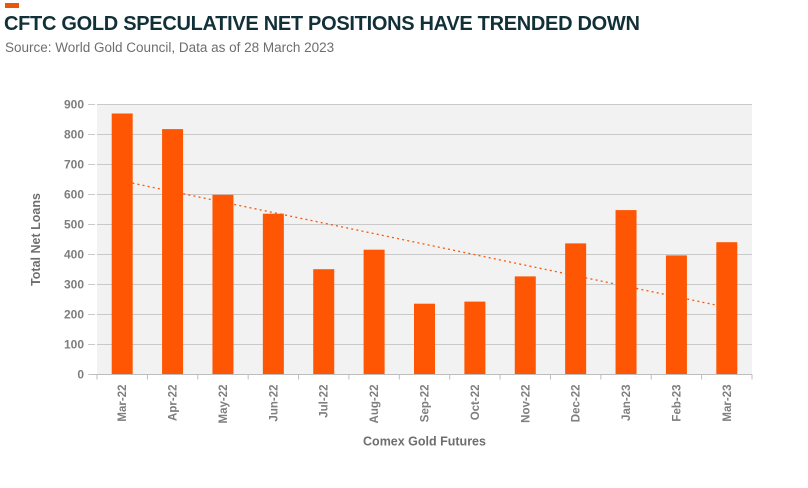  What do you see at coordinates (375, 404) in the screenshot?
I see `x-axis-tick-label: Aug-22` at bounding box center [375, 404].